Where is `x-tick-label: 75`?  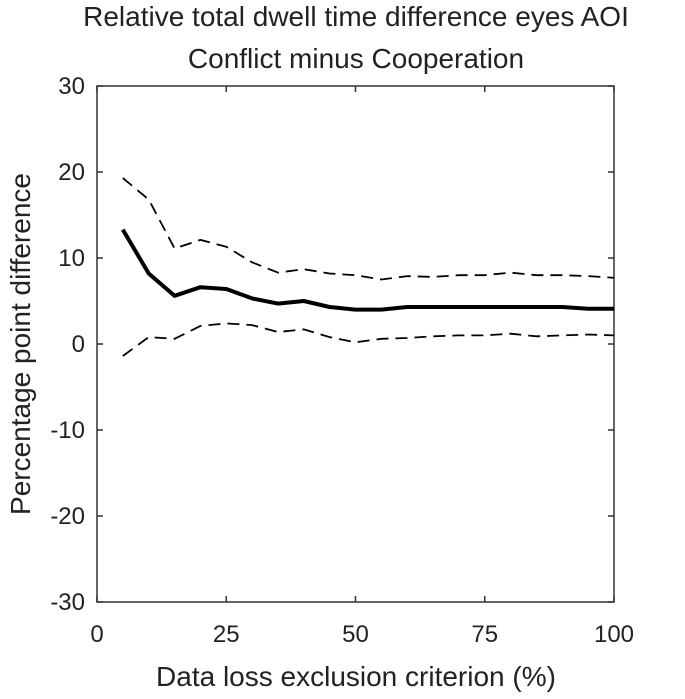
x-tick-label: 75 is located at coordinates (484, 634).